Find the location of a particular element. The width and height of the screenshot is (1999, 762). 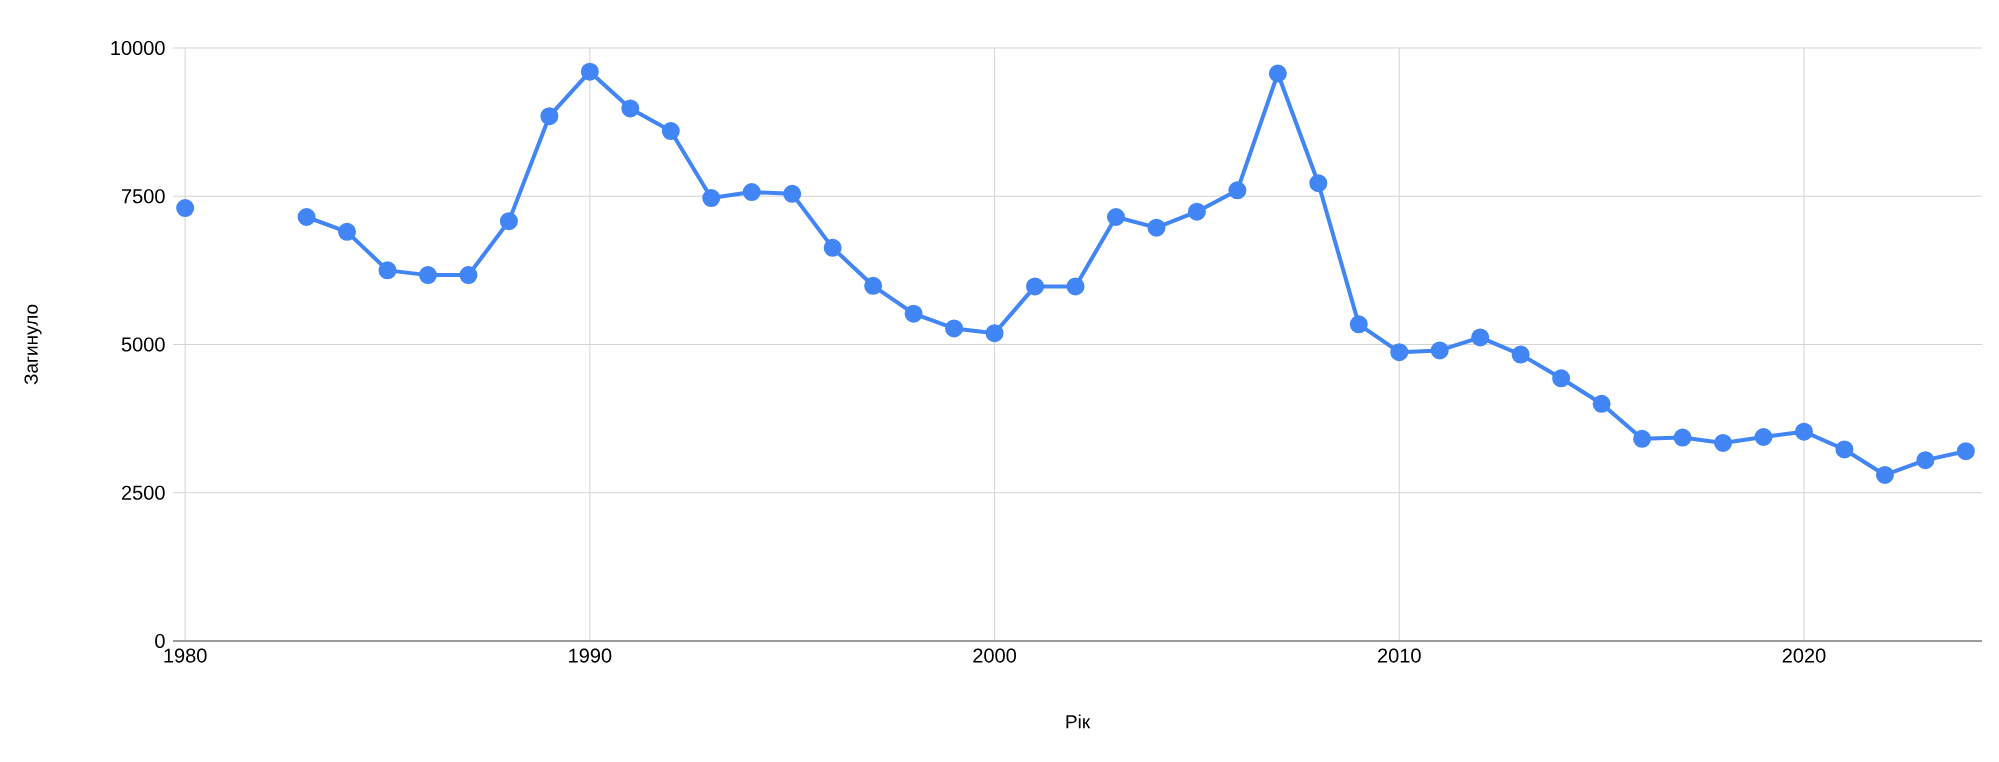

x-tick-label: 2010 is located at coordinates (1399, 655).